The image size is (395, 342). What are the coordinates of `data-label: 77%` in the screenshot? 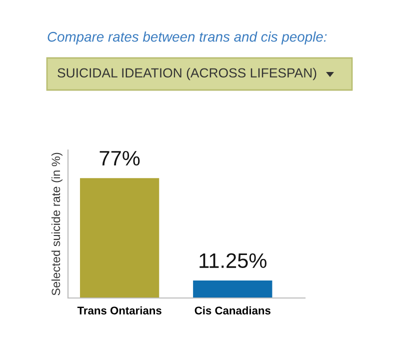 It's located at (120, 158).